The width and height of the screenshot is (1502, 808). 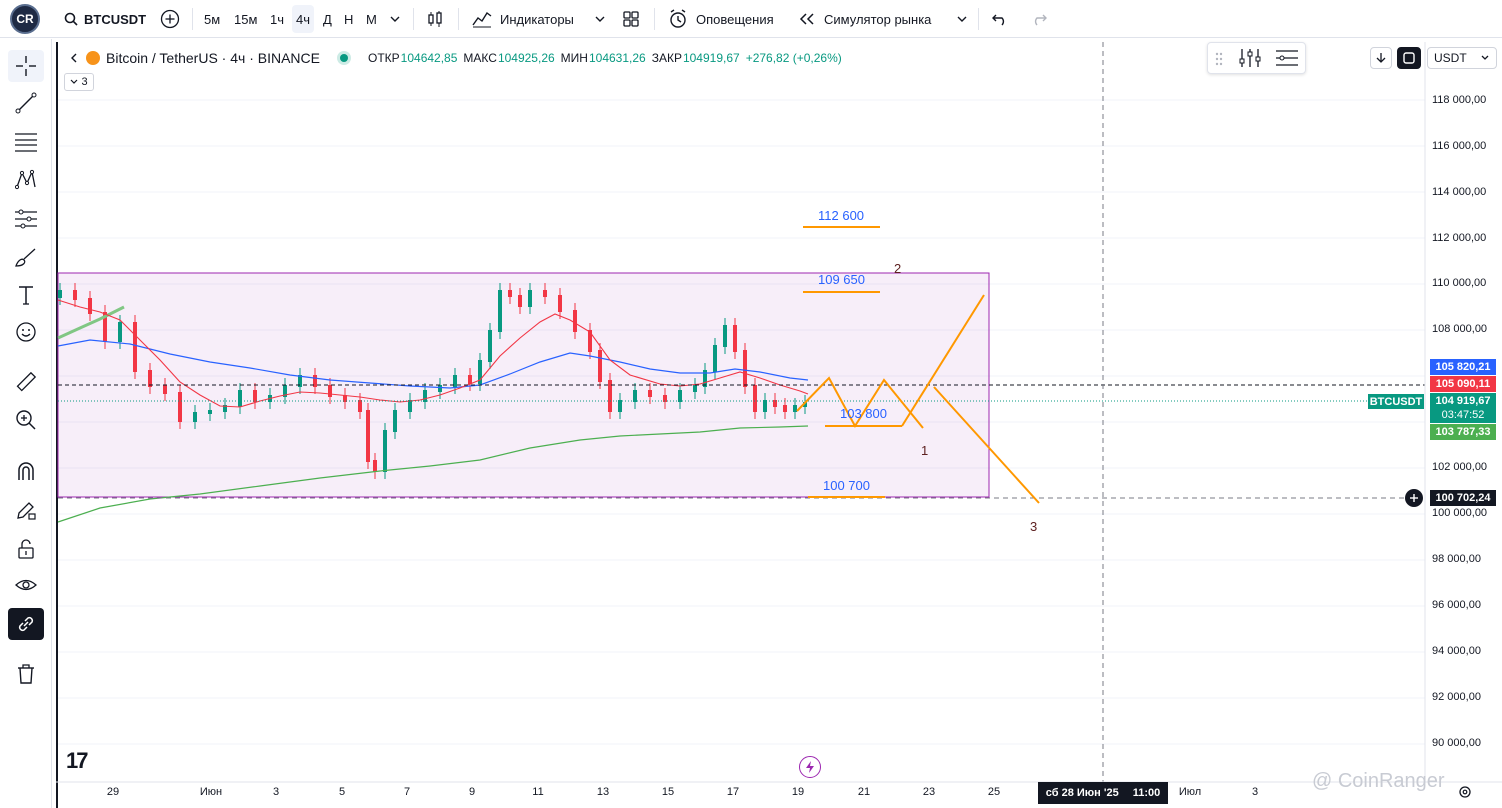 What do you see at coordinates (277, 19) in the screenshot?
I see `interval-1h: 1ч` at bounding box center [277, 19].